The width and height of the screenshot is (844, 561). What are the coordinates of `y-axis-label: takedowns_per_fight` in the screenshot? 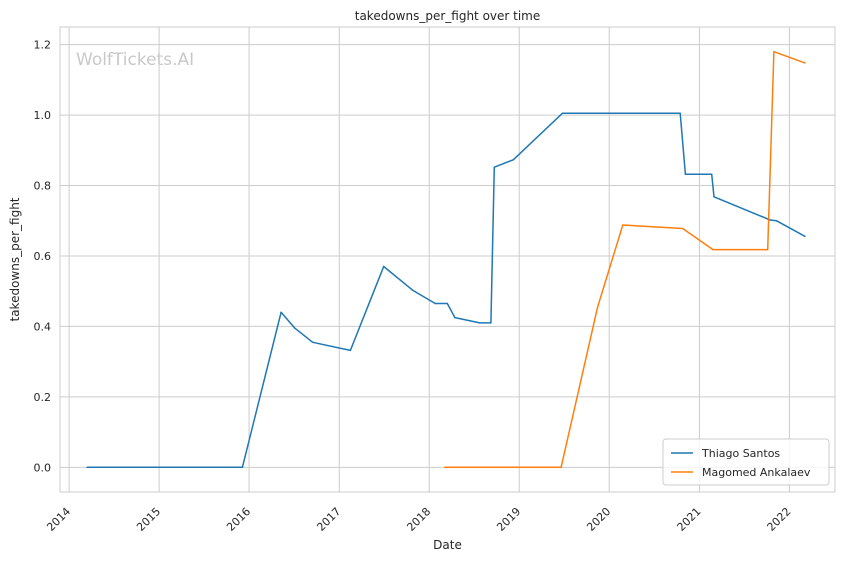 It's located at (15, 259).